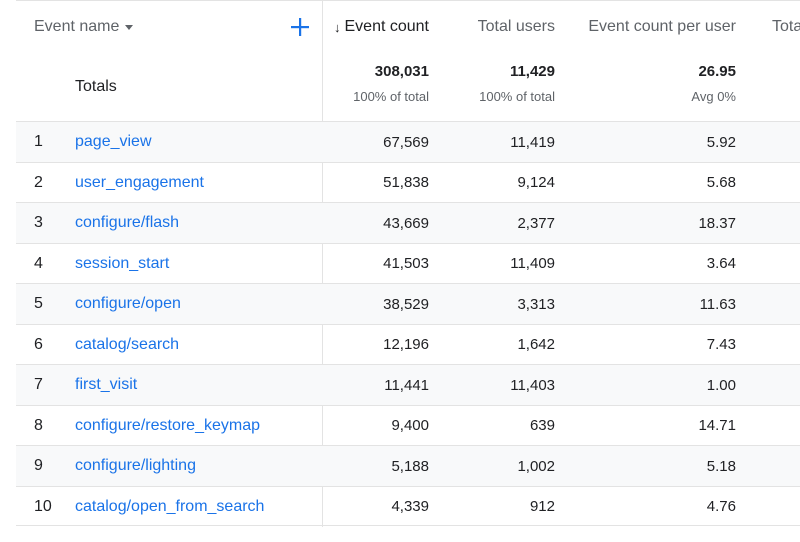 This screenshot has height=542, width=800. I want to click on row-index: 7, so click(38, 384).